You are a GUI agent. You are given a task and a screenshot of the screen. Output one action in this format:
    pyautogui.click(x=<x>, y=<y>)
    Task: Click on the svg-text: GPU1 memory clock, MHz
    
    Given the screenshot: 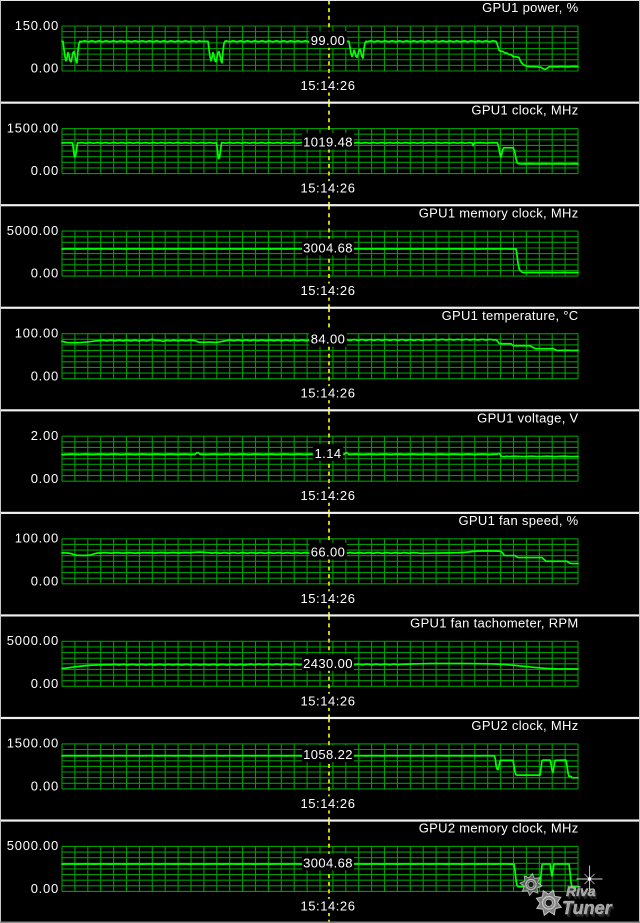 What is the action you would take?
    pyautogui.click(x=499, y=212)
    